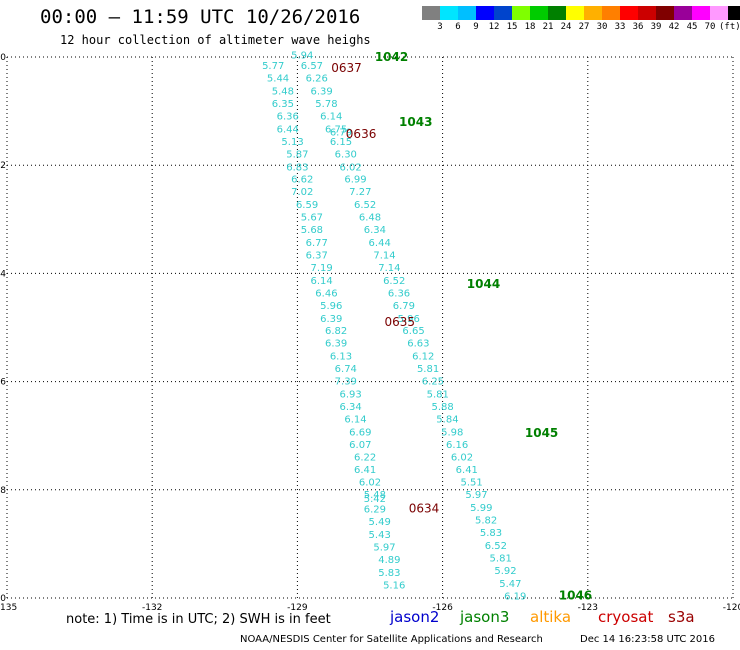 This screenshot has height=650, width=740. What do you see at coordinates (375, 230) in the screenshot?
I see `data-point-label: 6.34` at bounding box center [375, 230].